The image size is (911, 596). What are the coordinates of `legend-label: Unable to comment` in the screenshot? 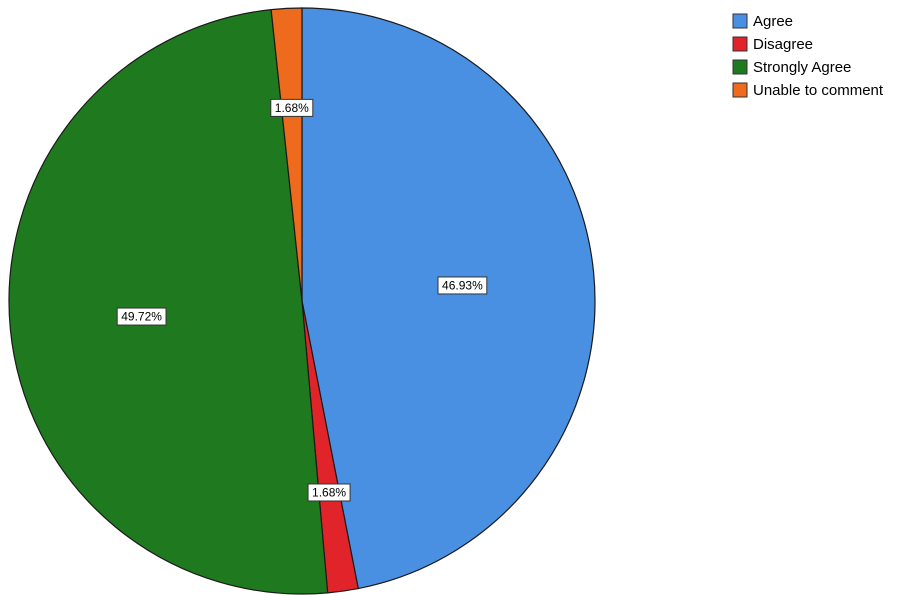 It's located at (818, 90).